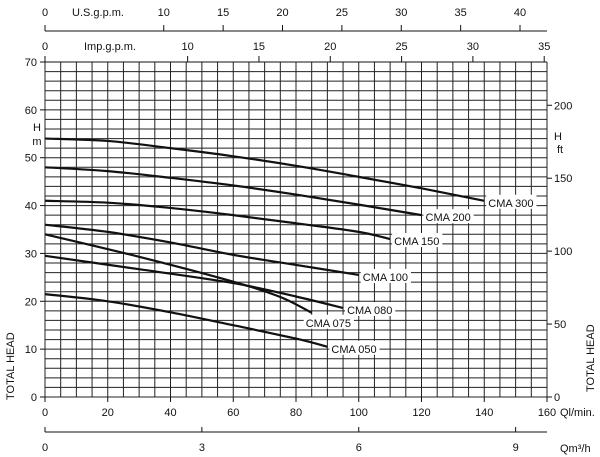 This screenshot has width=600, height=457. Describe the element at coordinates (520, 13) in the screenshot. I see `us-gpm-tick-label: 40` at that location.